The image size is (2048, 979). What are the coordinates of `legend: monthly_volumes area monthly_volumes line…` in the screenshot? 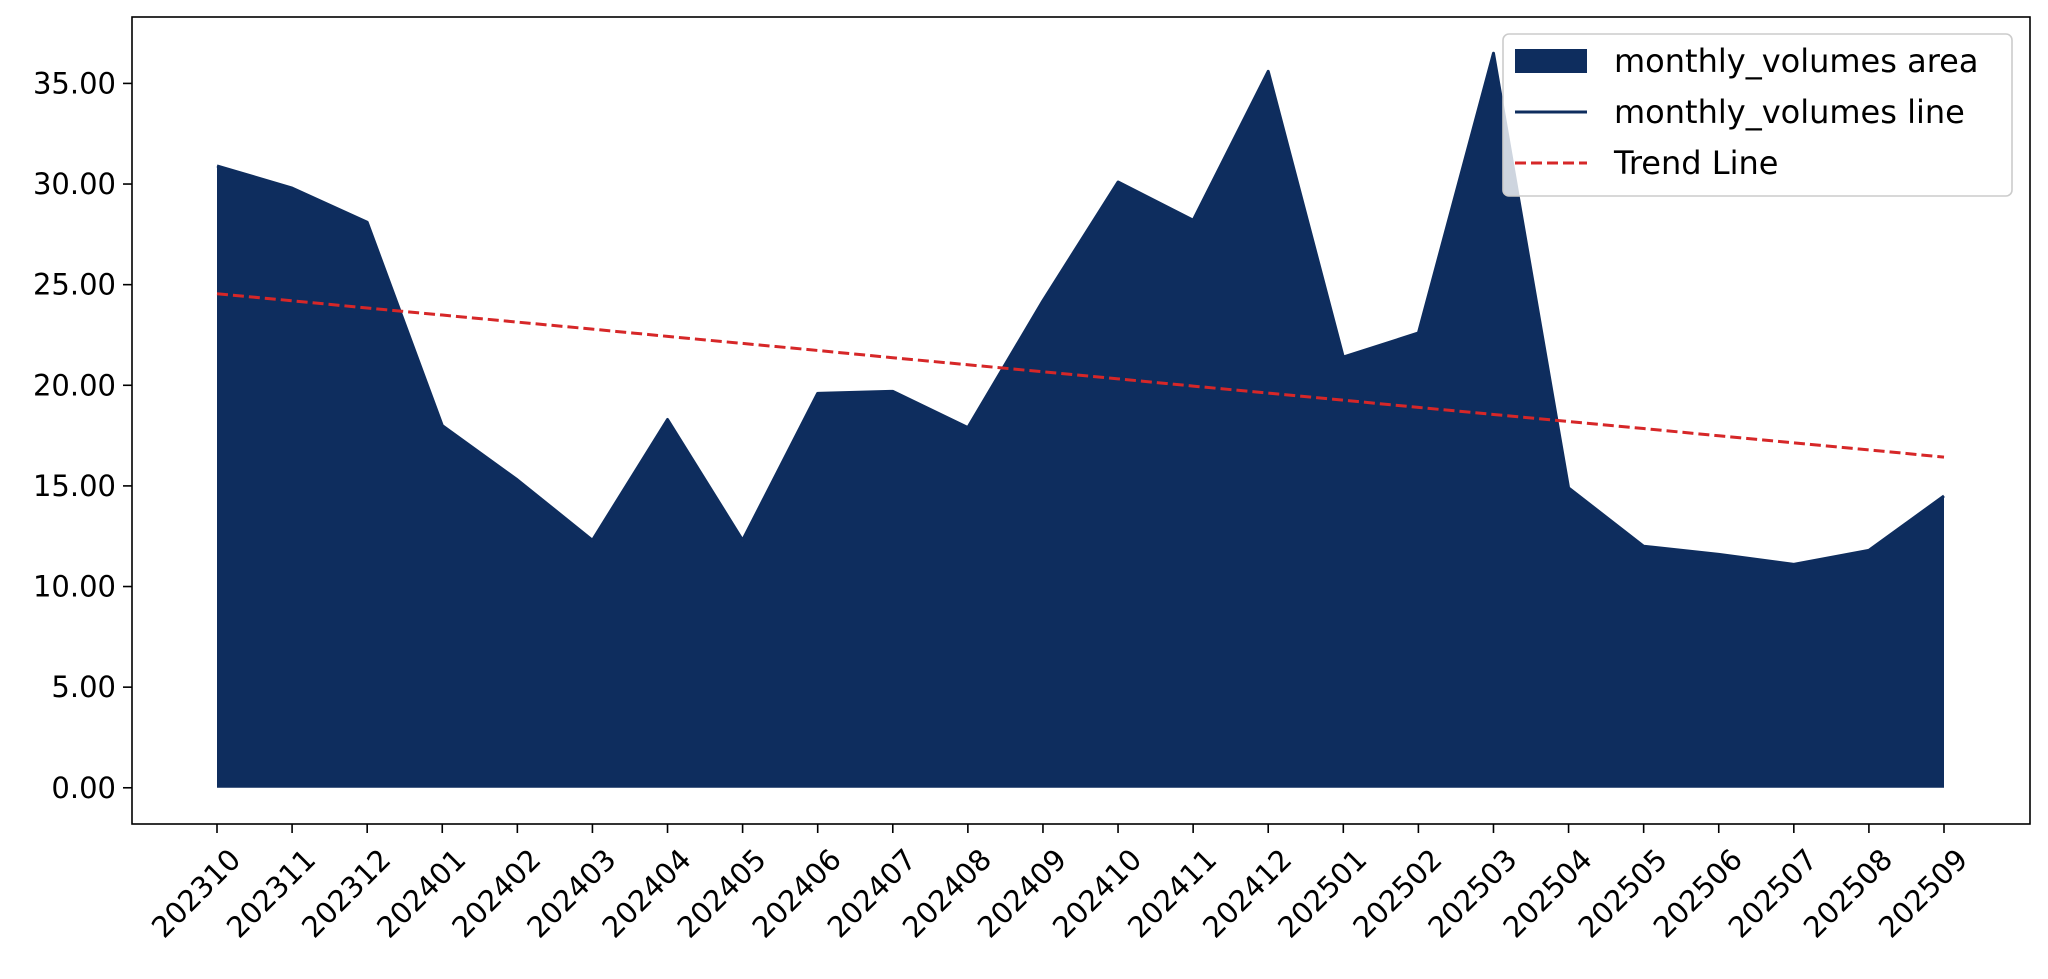 It's located at (1757, 115).